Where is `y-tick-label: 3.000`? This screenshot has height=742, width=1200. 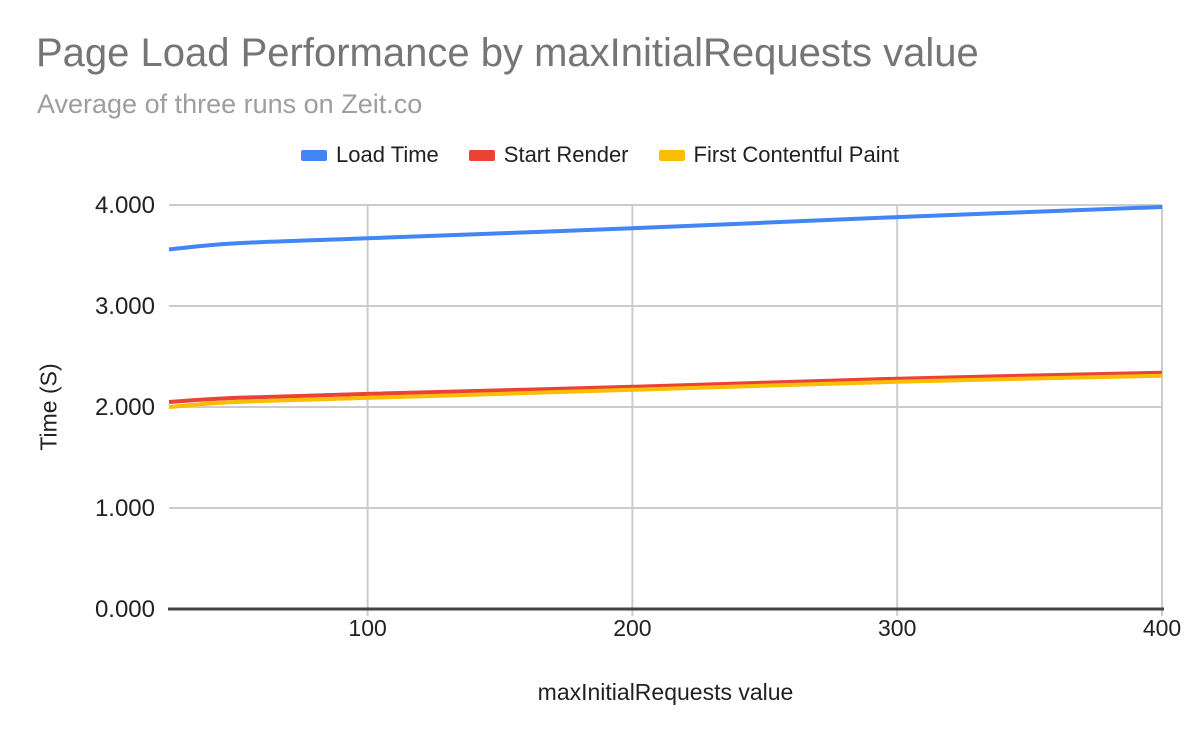
y-tick-label: 3.000 is located at coordinates (125, 306).